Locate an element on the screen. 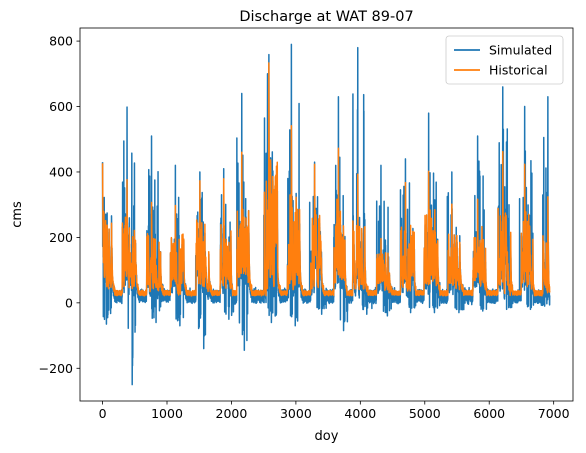 The width and height of the screenshot is (586, 453). y-axis-label: cms is located at coordinates (17, 214).